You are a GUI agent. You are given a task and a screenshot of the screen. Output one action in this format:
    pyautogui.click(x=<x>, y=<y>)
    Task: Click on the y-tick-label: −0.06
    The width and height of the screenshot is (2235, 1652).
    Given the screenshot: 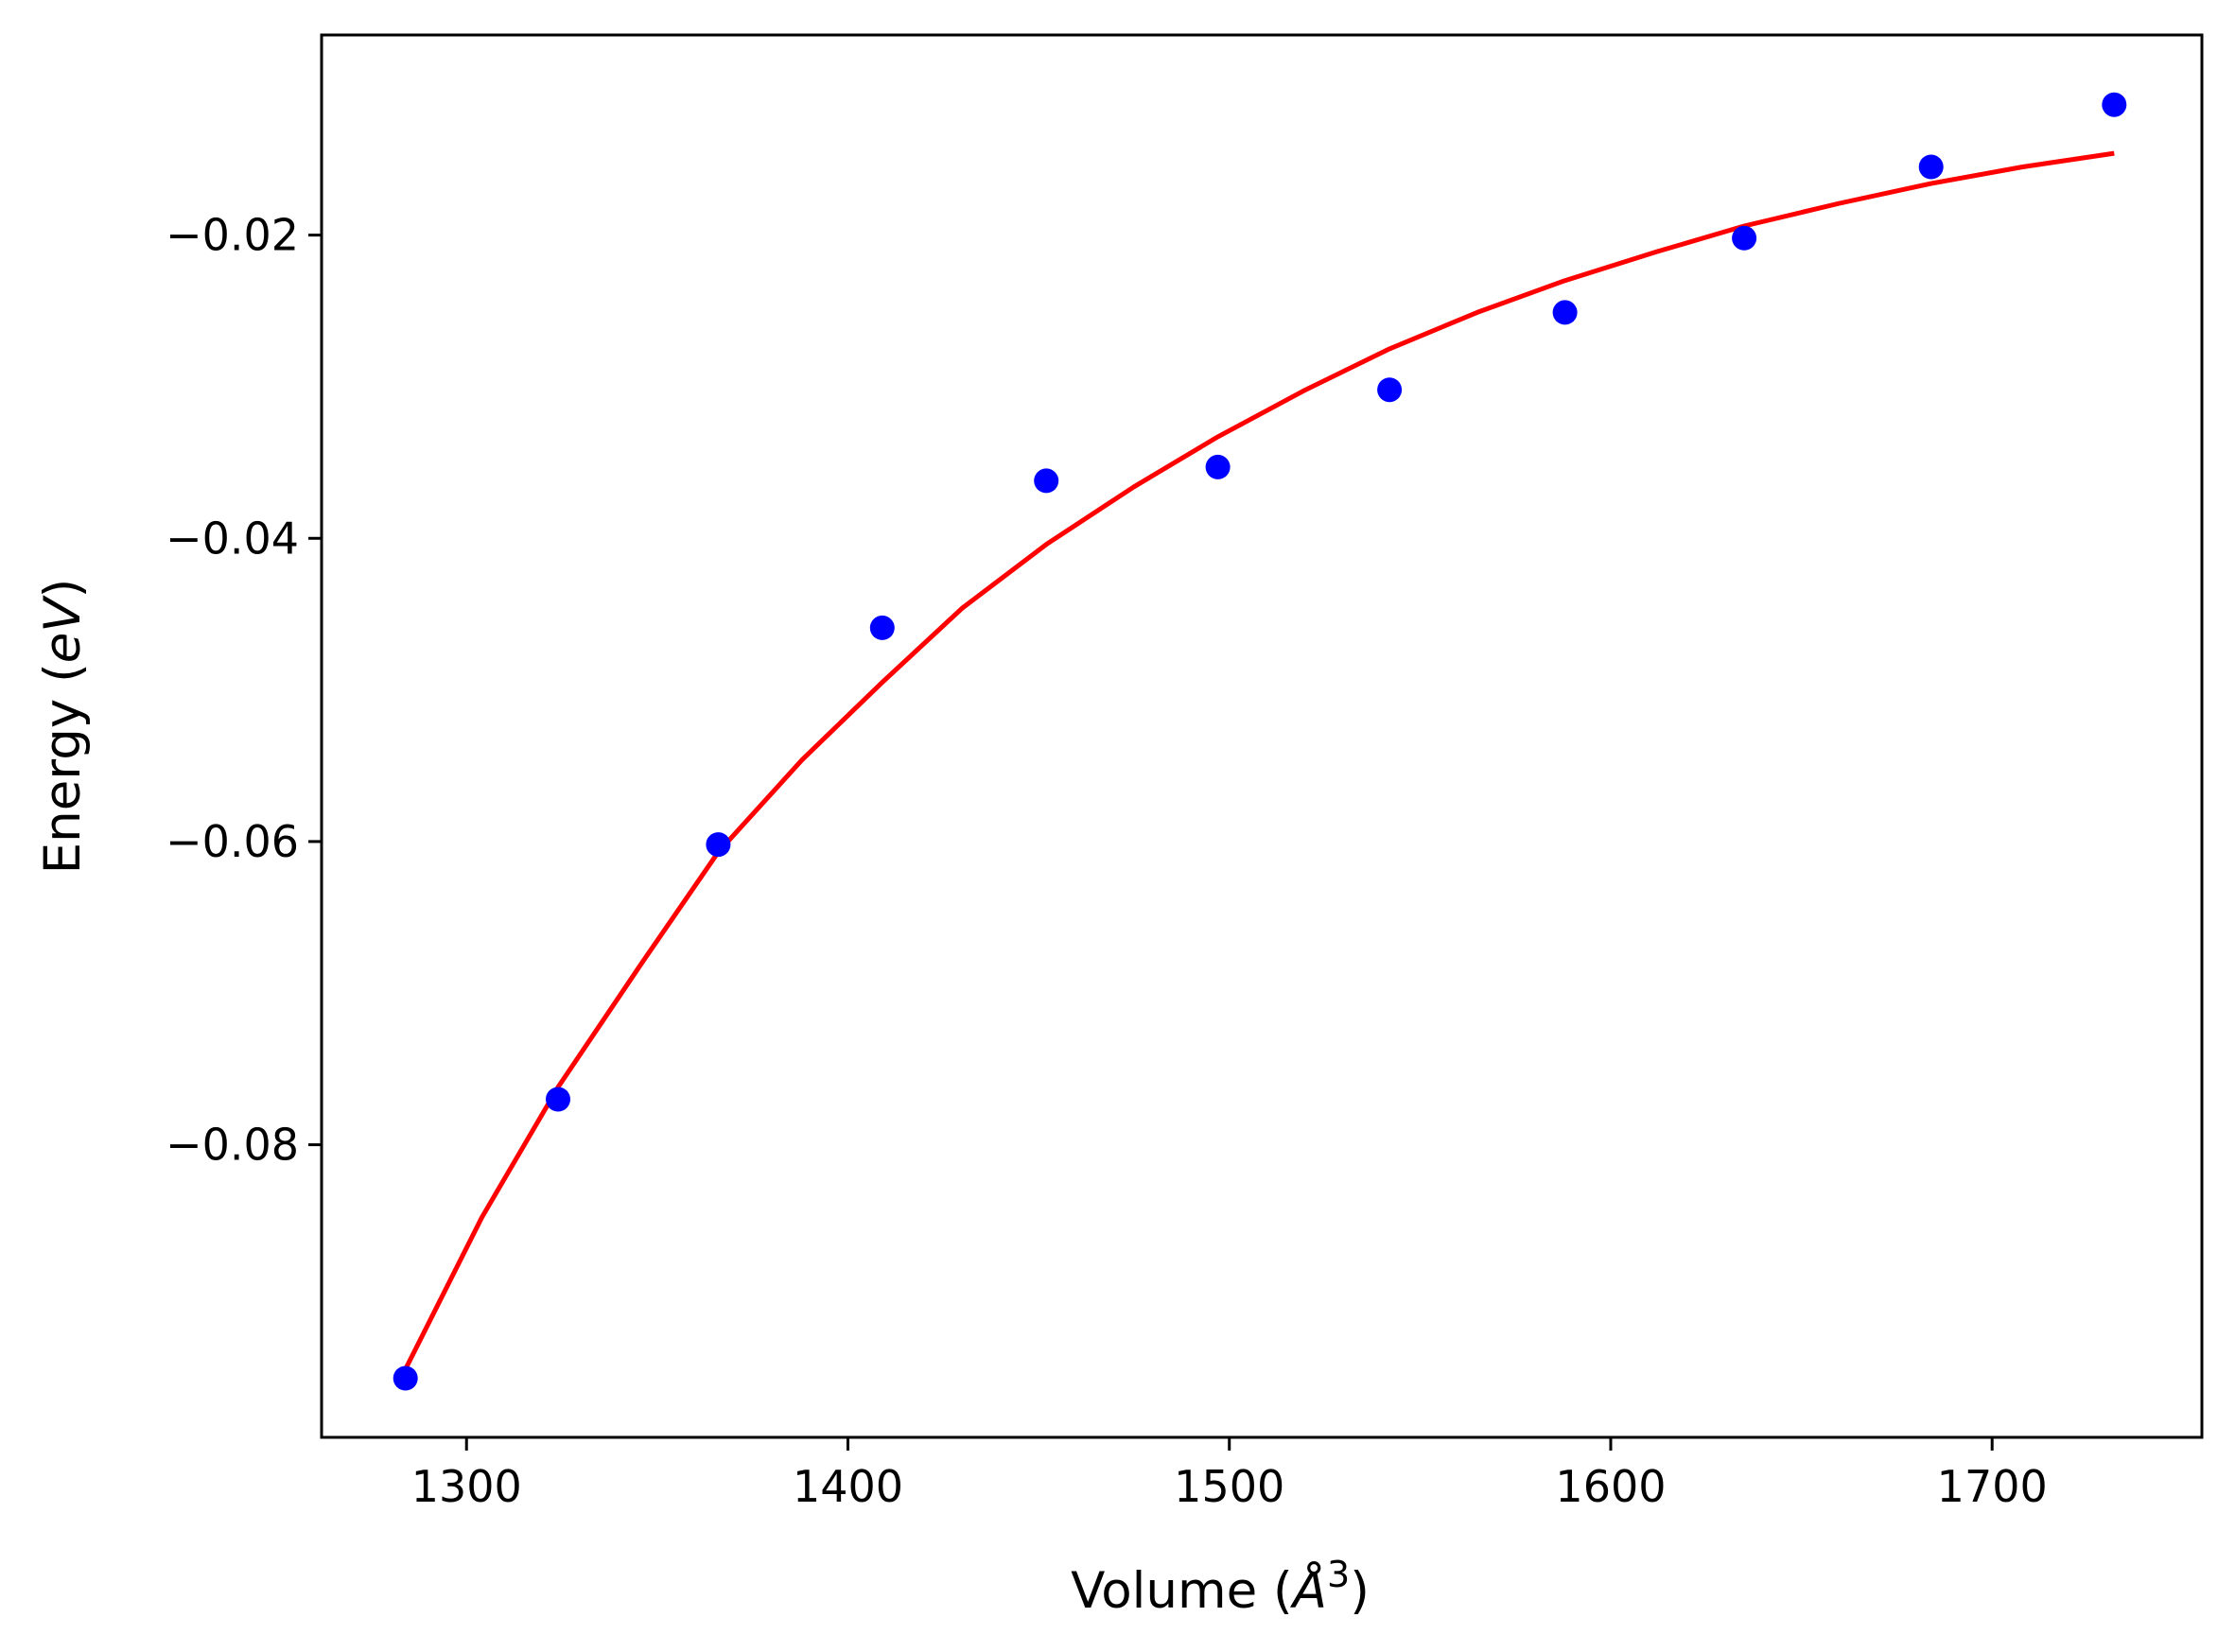 What is the action you would take?
    pyautogui.click(x=232, y=841)
    